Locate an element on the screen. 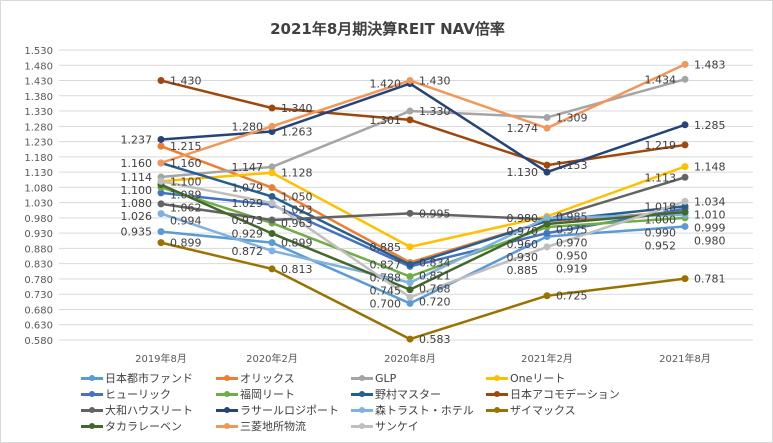  data-label: 1.050 is located at coordinates (297, 197).